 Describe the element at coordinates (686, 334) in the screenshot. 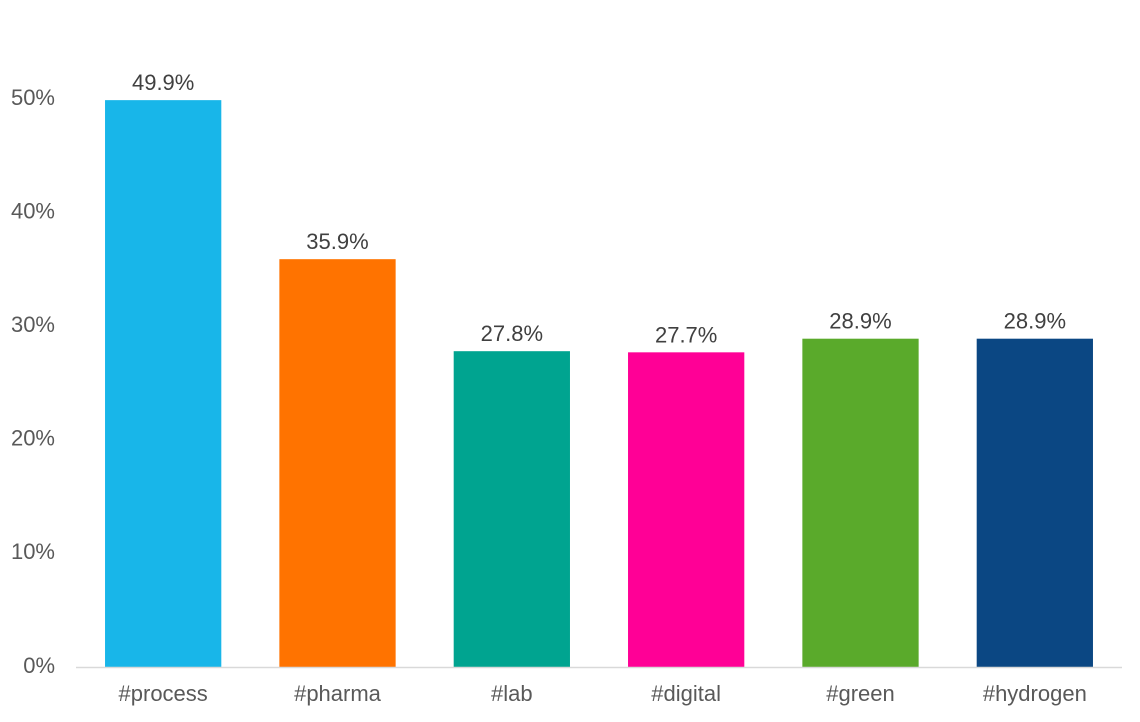

I see `data-label: 27.7%` at that location.